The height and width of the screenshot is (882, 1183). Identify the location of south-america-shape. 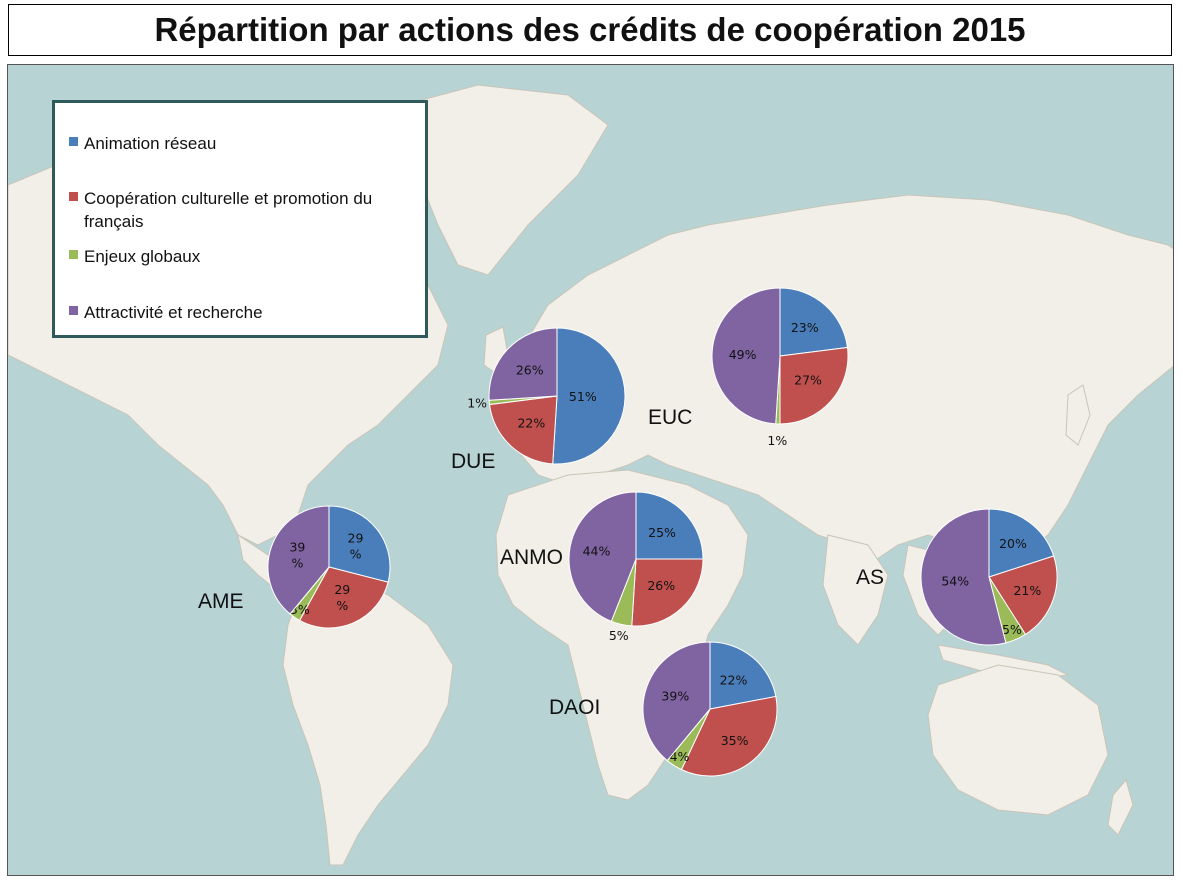
(368, 720).